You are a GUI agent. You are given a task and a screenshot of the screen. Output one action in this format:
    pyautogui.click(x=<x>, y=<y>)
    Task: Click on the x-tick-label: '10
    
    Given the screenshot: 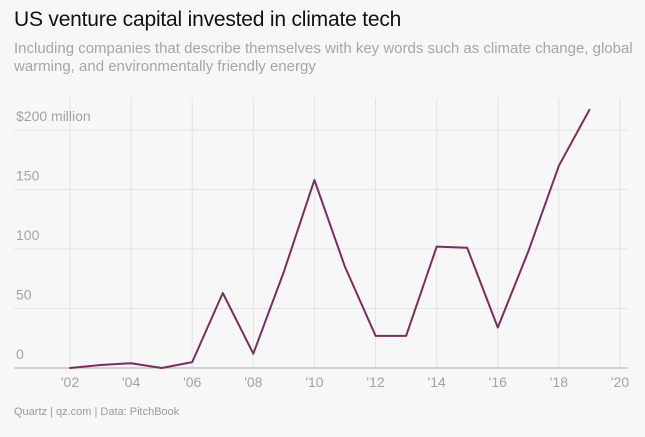 What is the action you would take?
    pyautogui.click(x=314, y=382)
    